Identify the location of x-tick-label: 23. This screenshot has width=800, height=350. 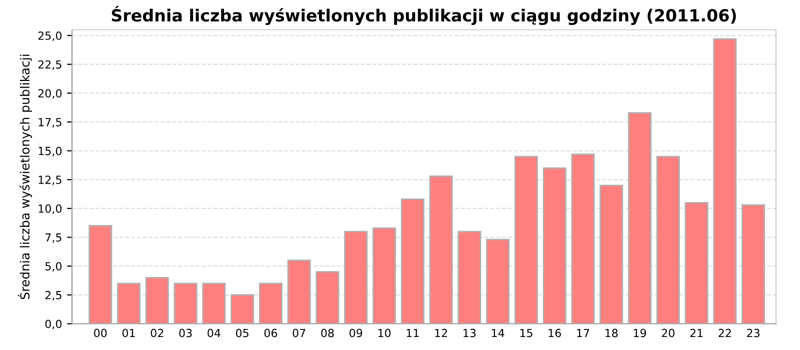
(753, 333).